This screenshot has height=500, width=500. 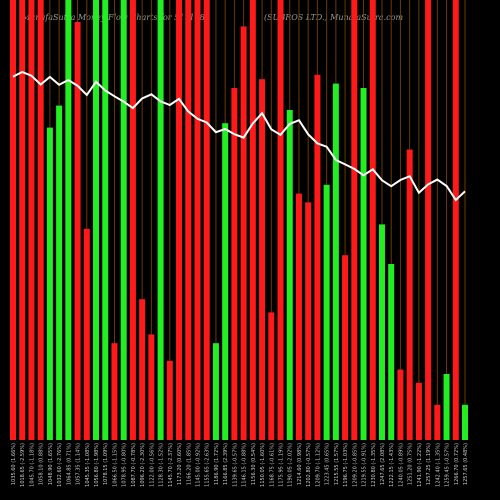 I want to click on x-tick-label: 1058.10 (0.88%), so click(x=42, y=464).